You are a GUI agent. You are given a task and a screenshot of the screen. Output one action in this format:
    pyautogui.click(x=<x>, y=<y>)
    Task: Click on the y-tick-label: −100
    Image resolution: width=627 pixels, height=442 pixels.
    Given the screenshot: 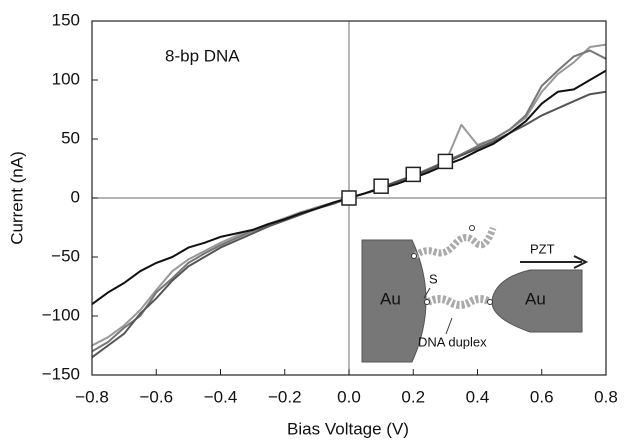 What is the action you would take?
    pyautogui.click(x=61, y=314)
    